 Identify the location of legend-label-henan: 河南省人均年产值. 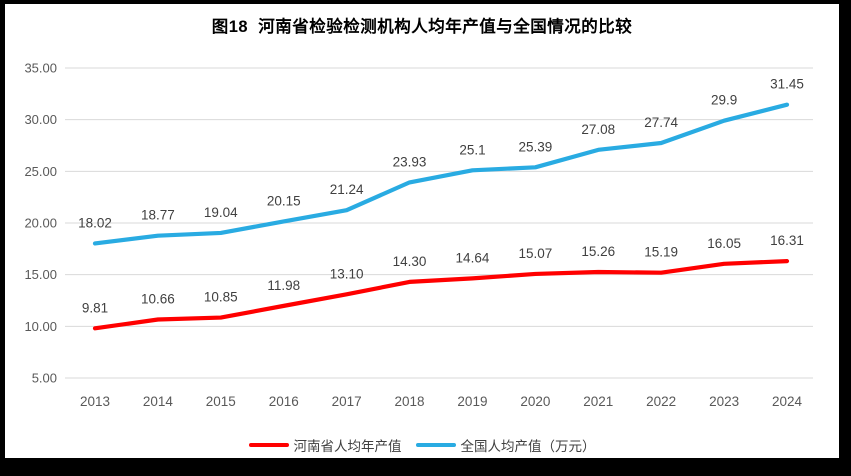
(347, 446).